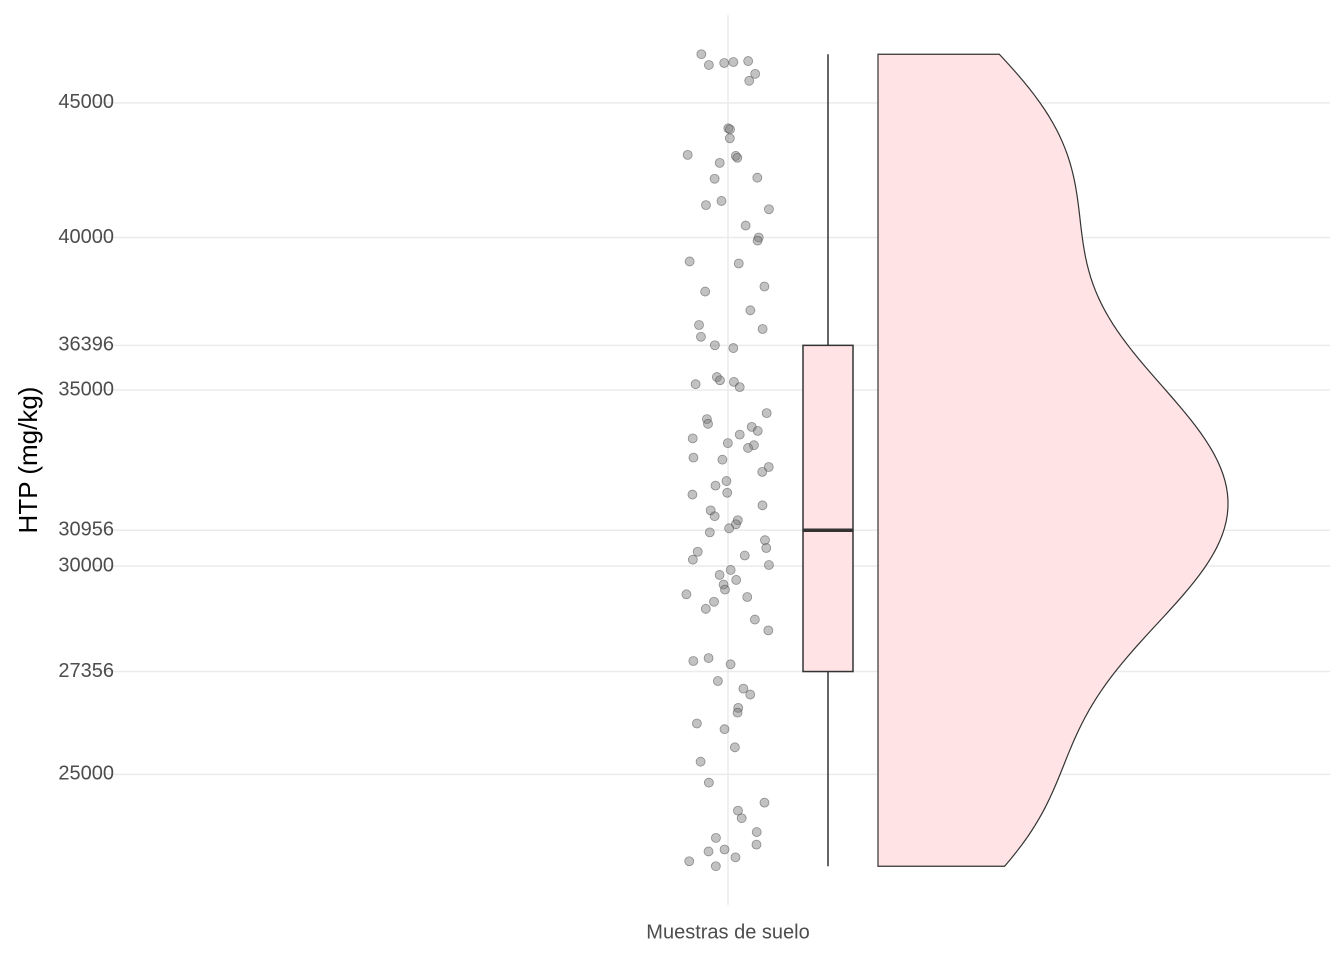 Image resolution: width=1344 pixels, height=960 pixels. Describe the element at coordinates (86, 774) in the screenshot. I see `y-tick-label: 25000` at that location.